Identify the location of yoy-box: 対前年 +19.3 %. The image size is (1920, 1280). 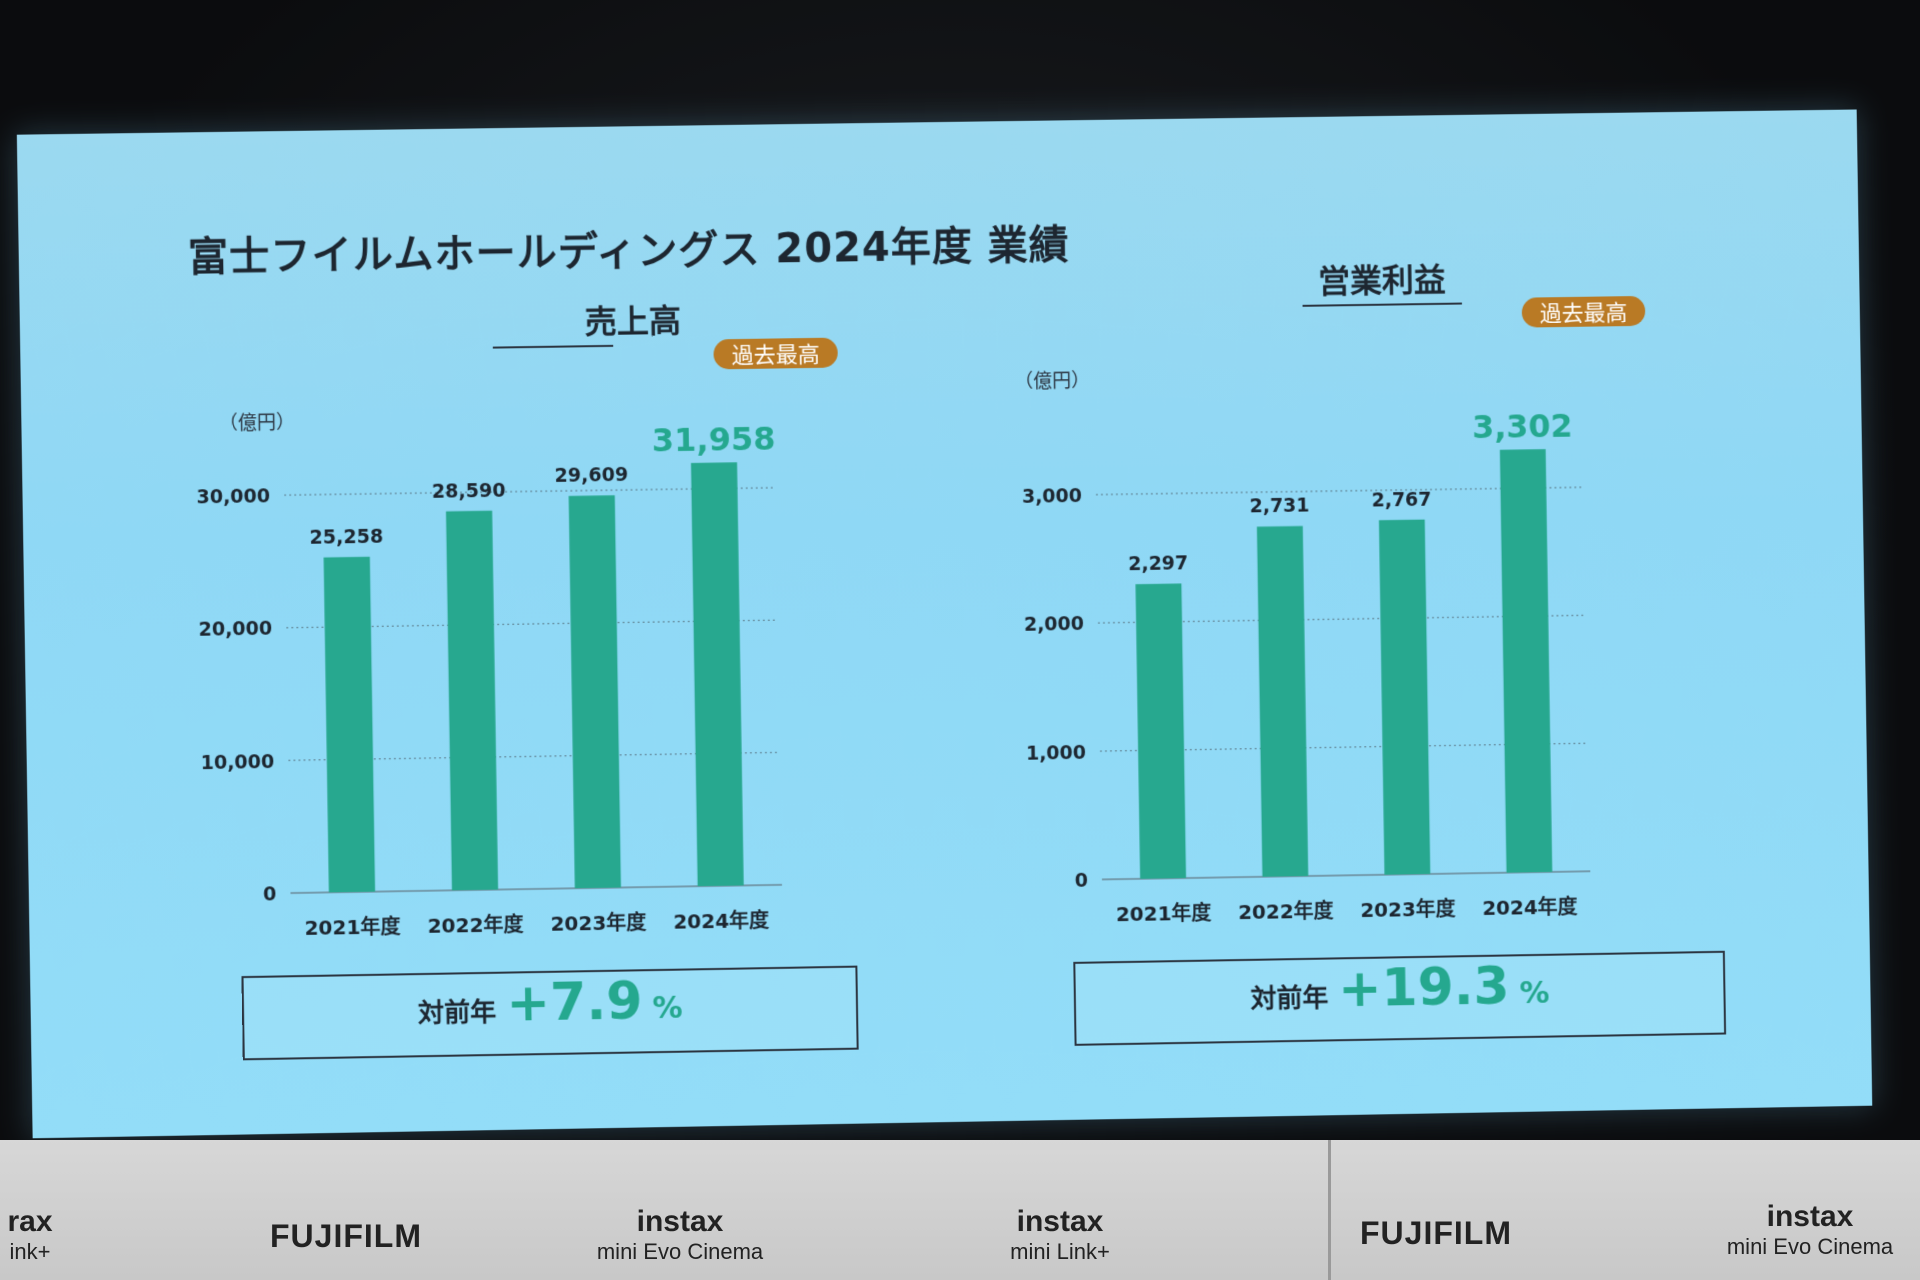
(1400, 998).